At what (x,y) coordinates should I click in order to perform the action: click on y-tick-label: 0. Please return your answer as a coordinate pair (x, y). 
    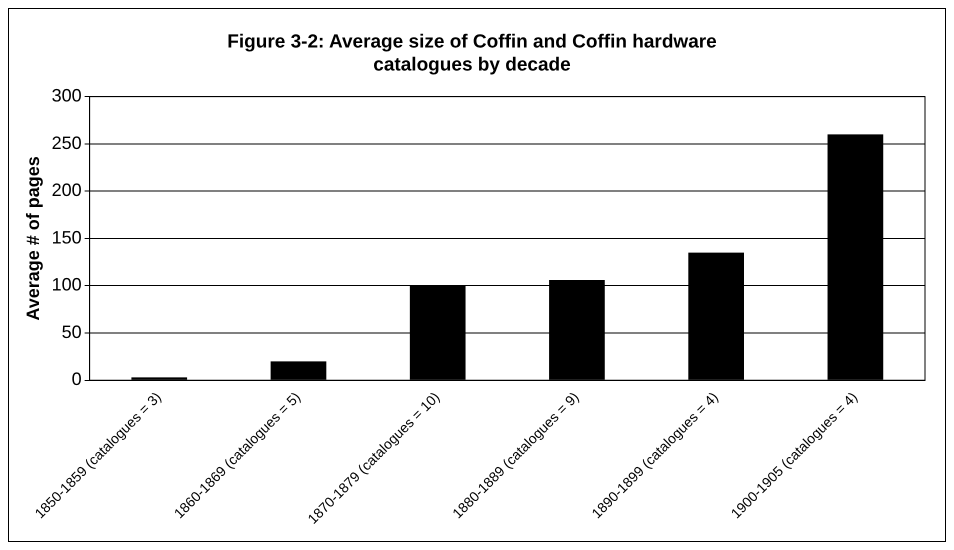
    Looking at the image, I should click on (77, 379).